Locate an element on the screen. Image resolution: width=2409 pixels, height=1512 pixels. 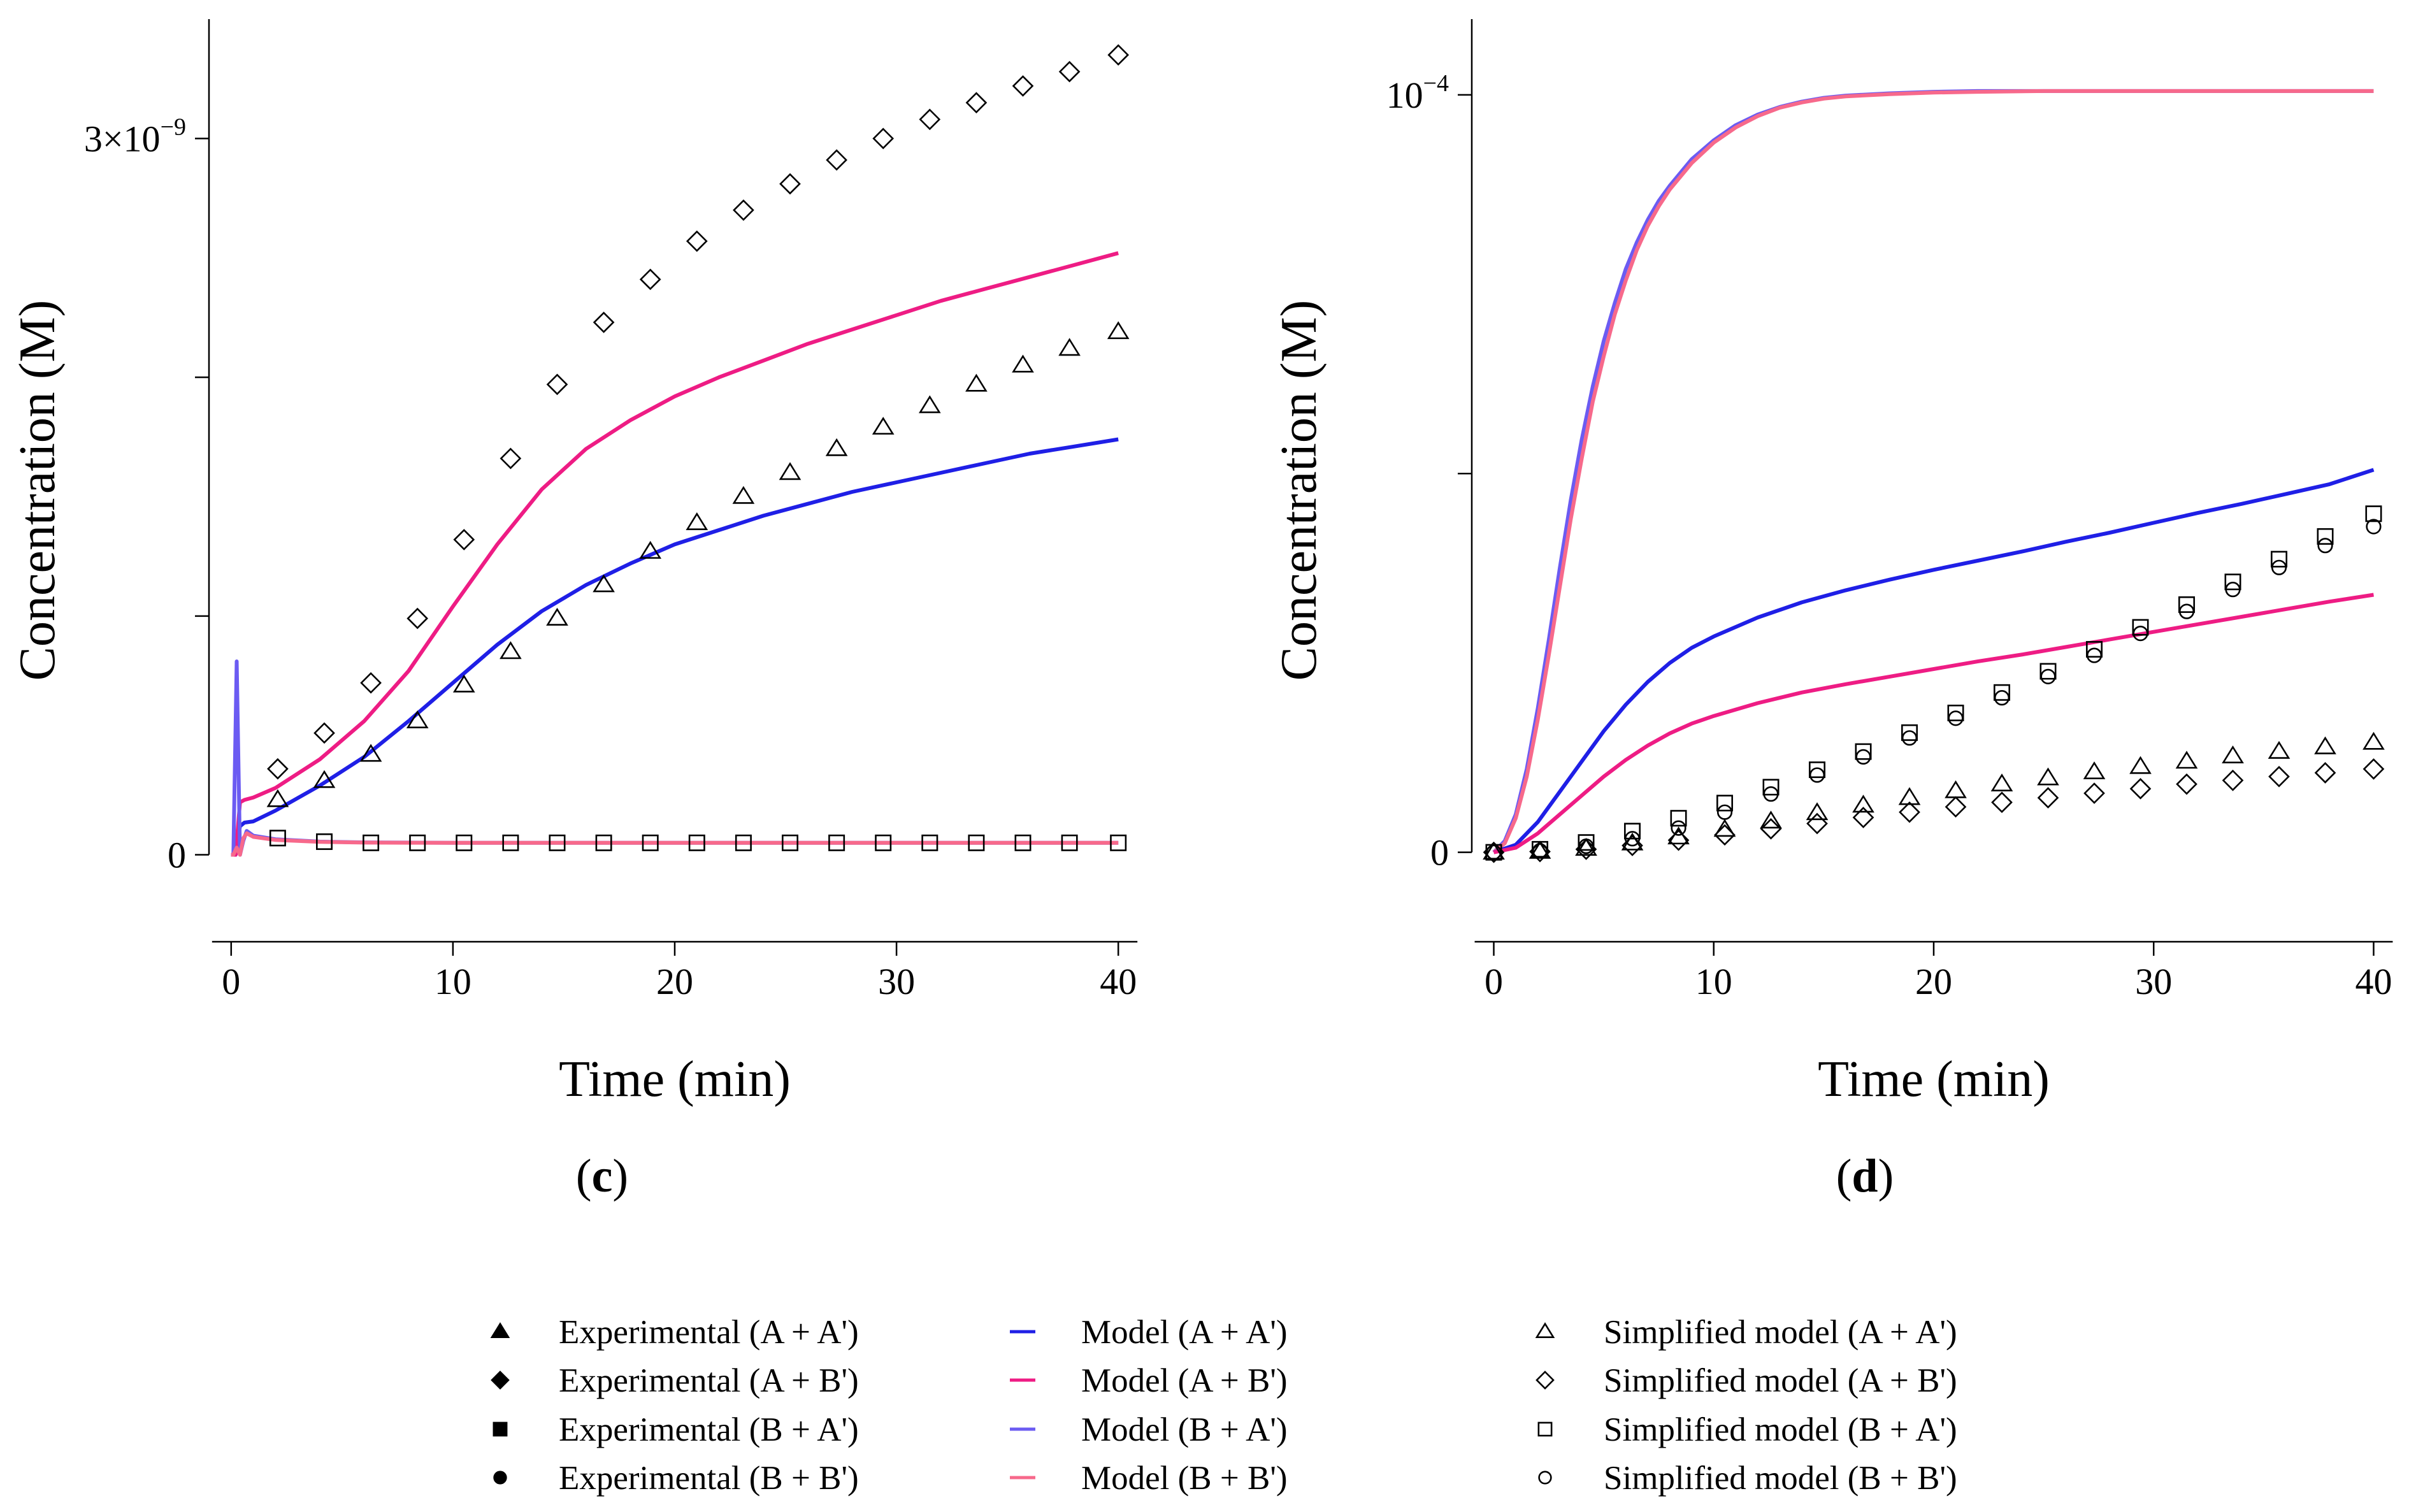
legend-label: Experimental (A + A') is located at coordinates (709, 1332).